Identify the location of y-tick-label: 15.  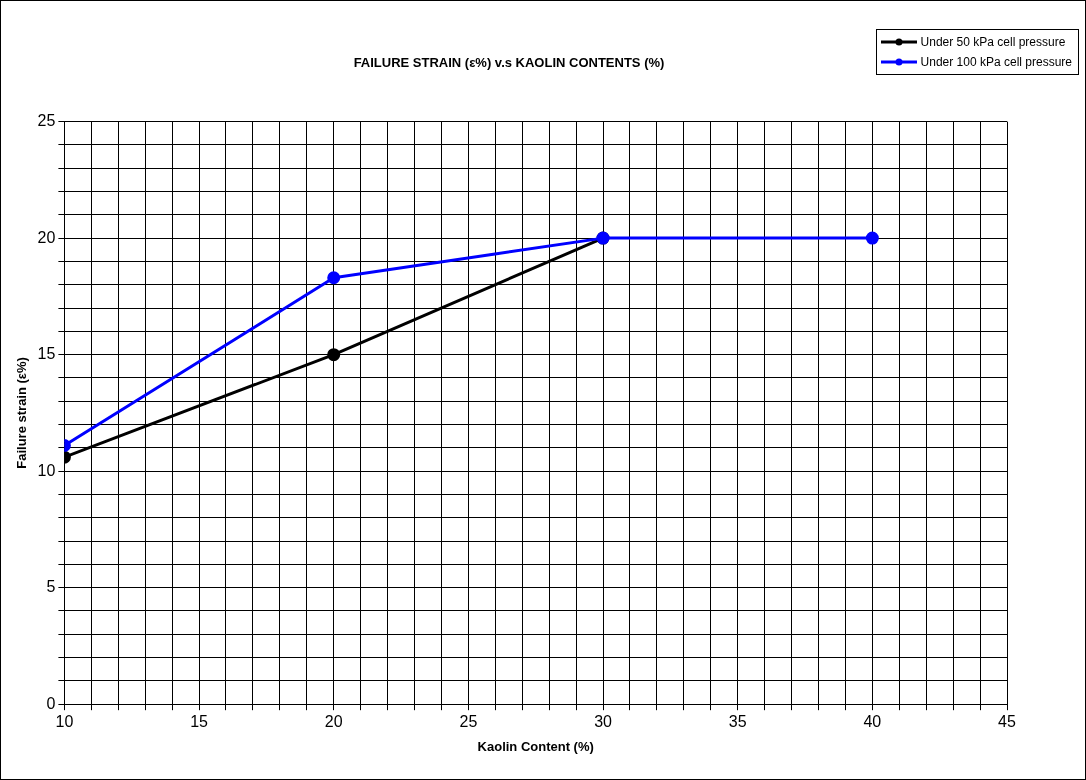
(46, 354).